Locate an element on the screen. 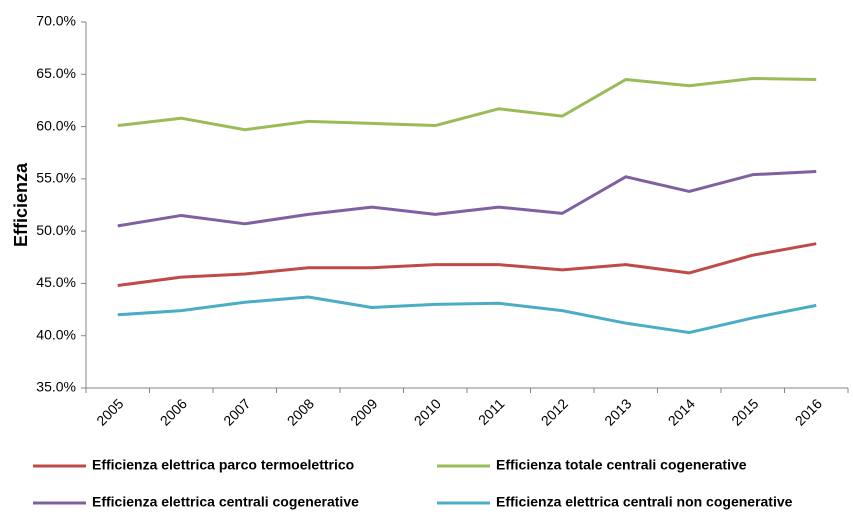  x-tick-label: 2013 is located at coordinates (617, 411).